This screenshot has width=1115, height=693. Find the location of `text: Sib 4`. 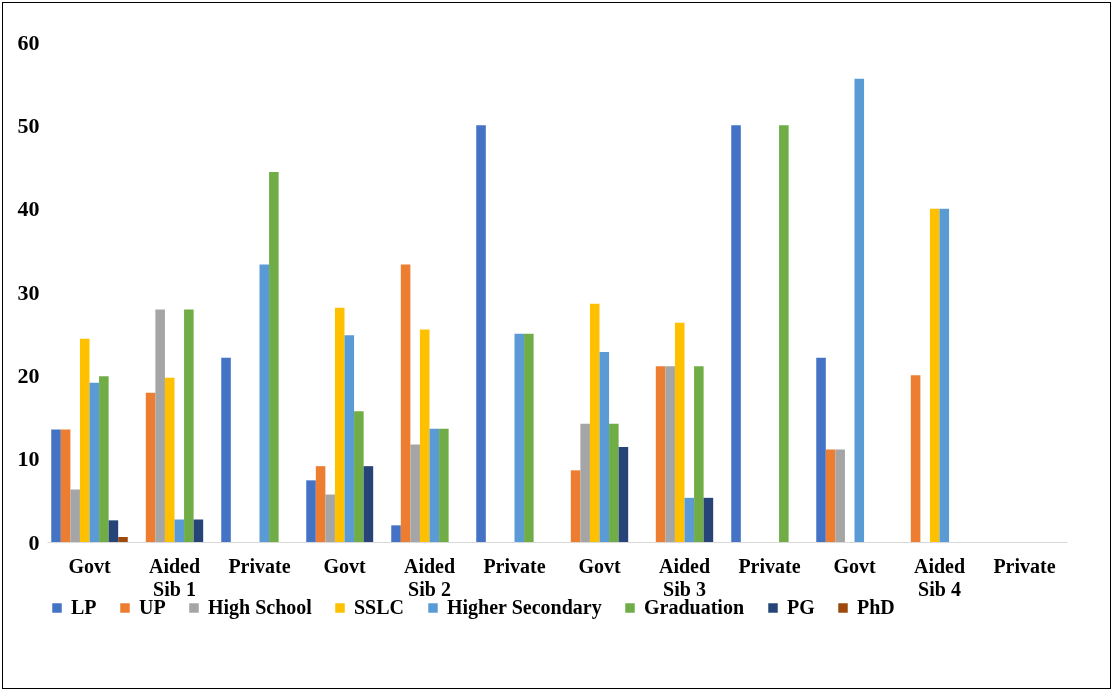

text: Sib 4 is located at coordinates (939, 589).